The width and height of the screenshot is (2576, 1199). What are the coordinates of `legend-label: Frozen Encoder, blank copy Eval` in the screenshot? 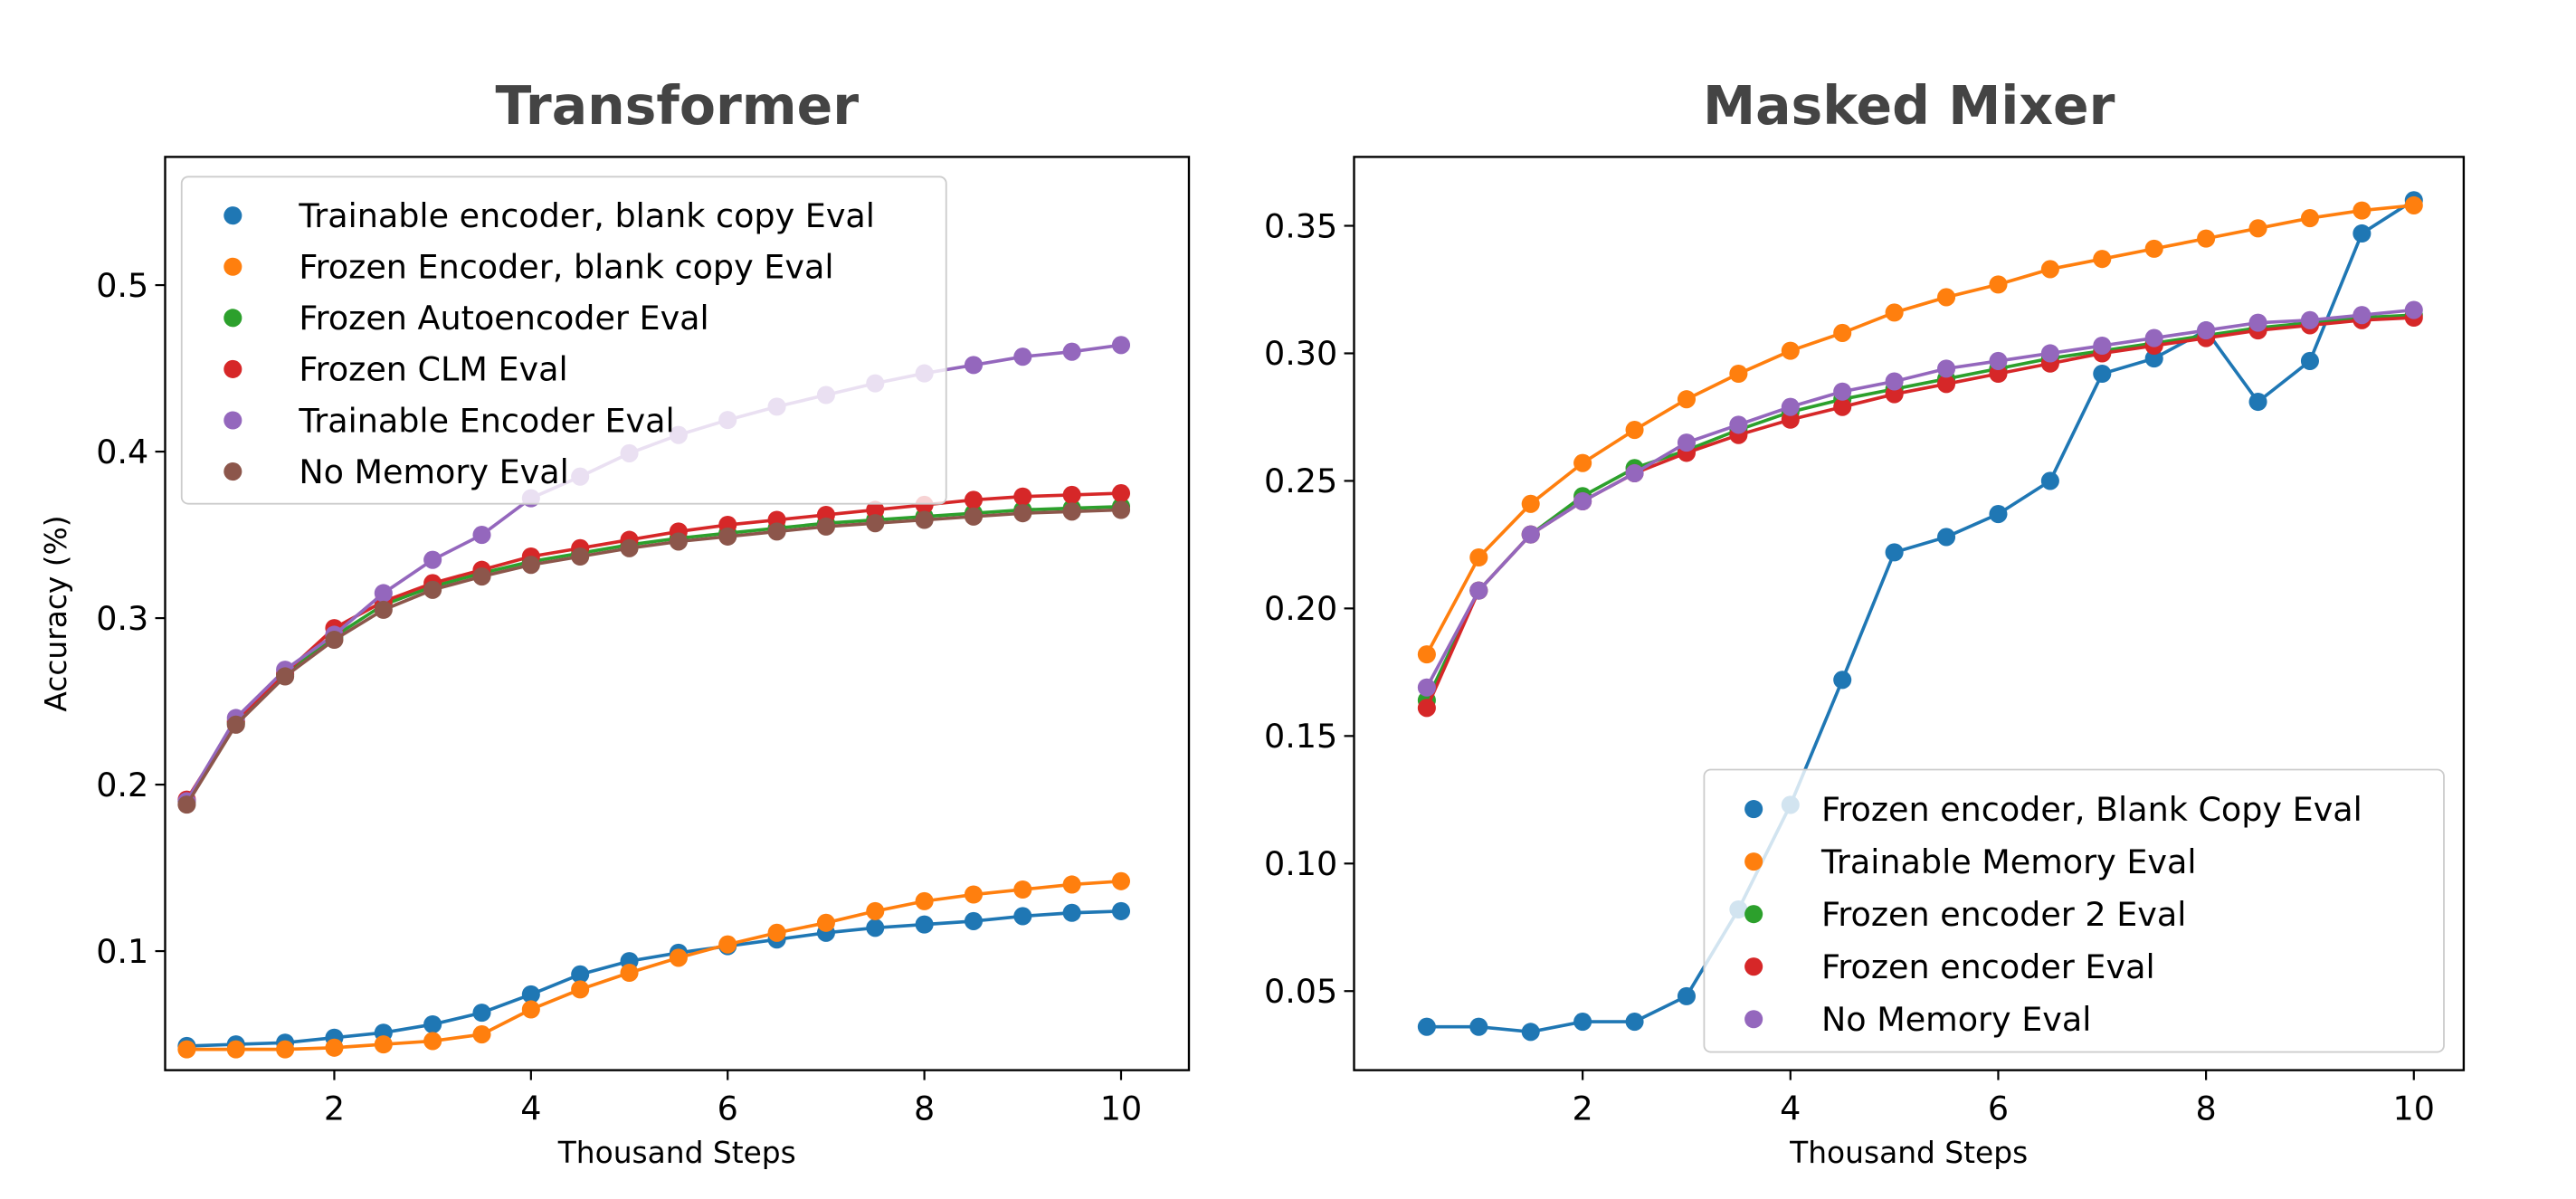 It's located at (566, 267).